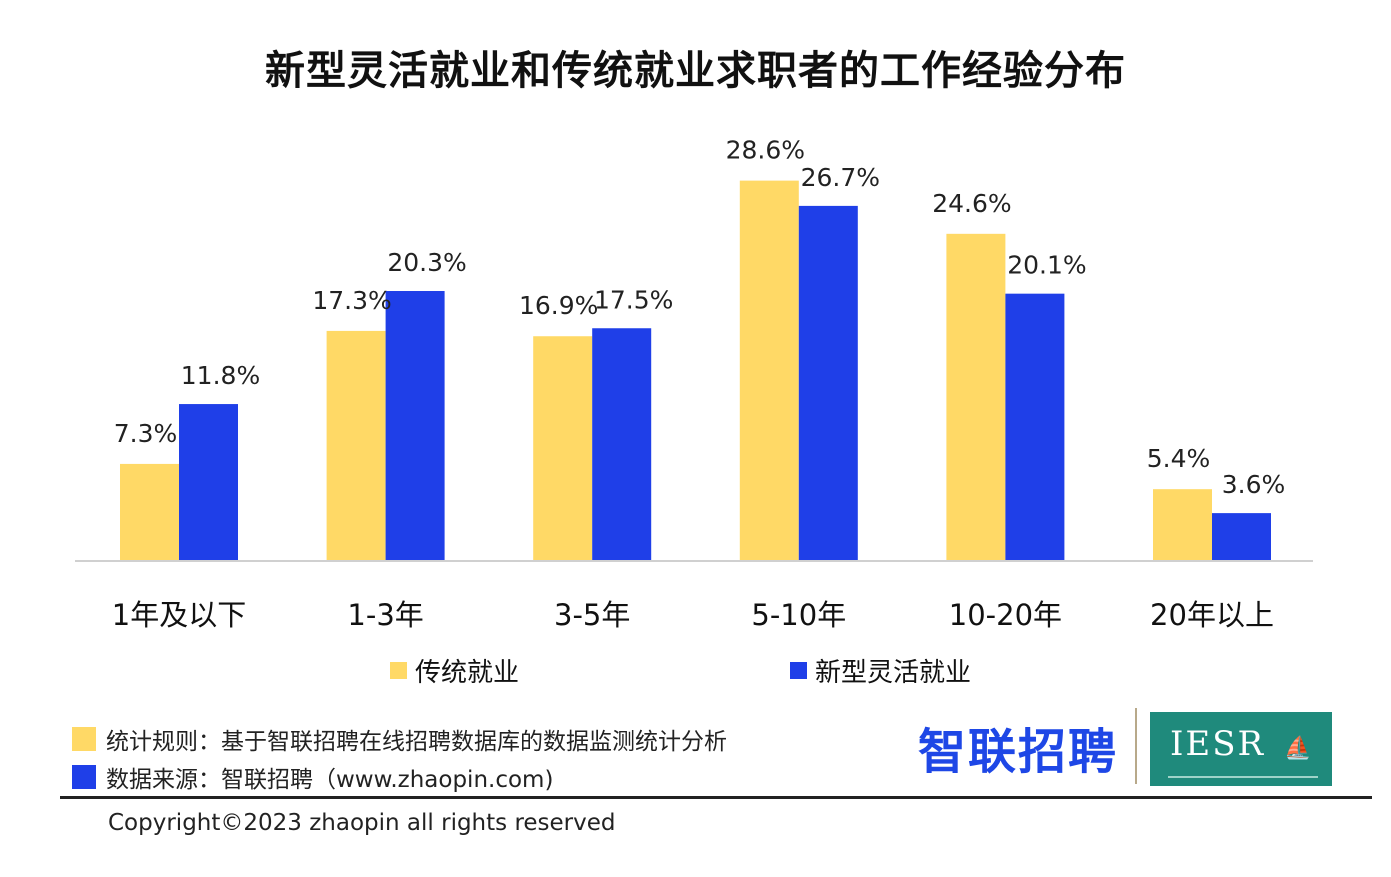  I want to click on value-label-traditional-5-10: 28.6%, so click(765, 150).